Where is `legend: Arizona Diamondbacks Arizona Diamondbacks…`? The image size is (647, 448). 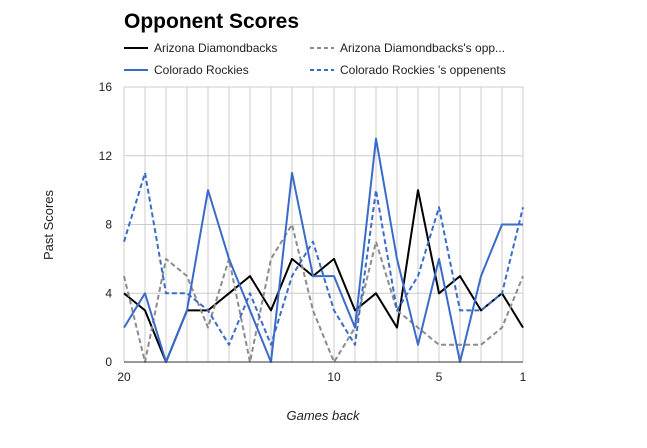 legend: Arizona Diamondbacks Arizona Diamondbacks… is located at coordinates (315, 59).